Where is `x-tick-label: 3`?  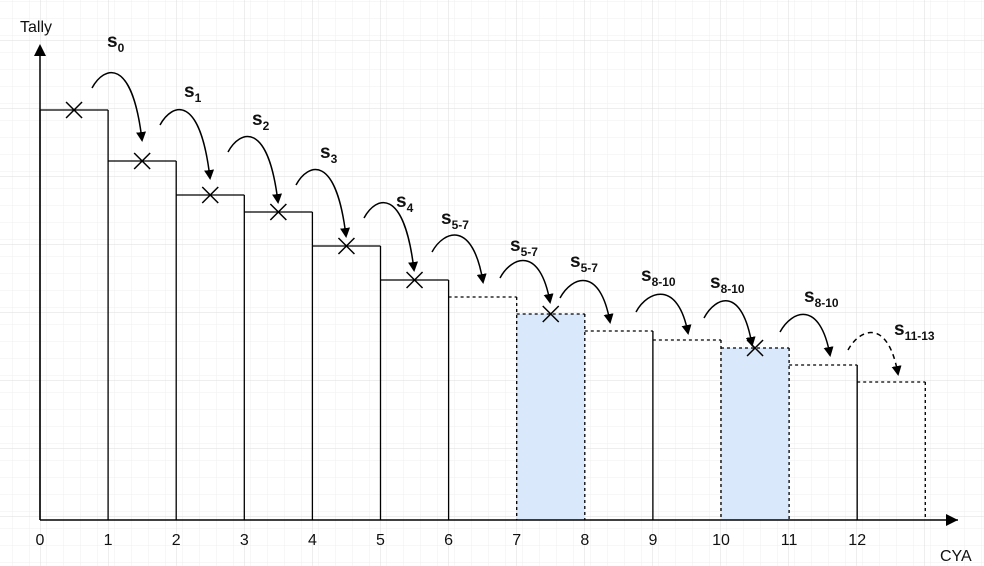
x-tick-label: 3 is located at coordinates (244, 540).